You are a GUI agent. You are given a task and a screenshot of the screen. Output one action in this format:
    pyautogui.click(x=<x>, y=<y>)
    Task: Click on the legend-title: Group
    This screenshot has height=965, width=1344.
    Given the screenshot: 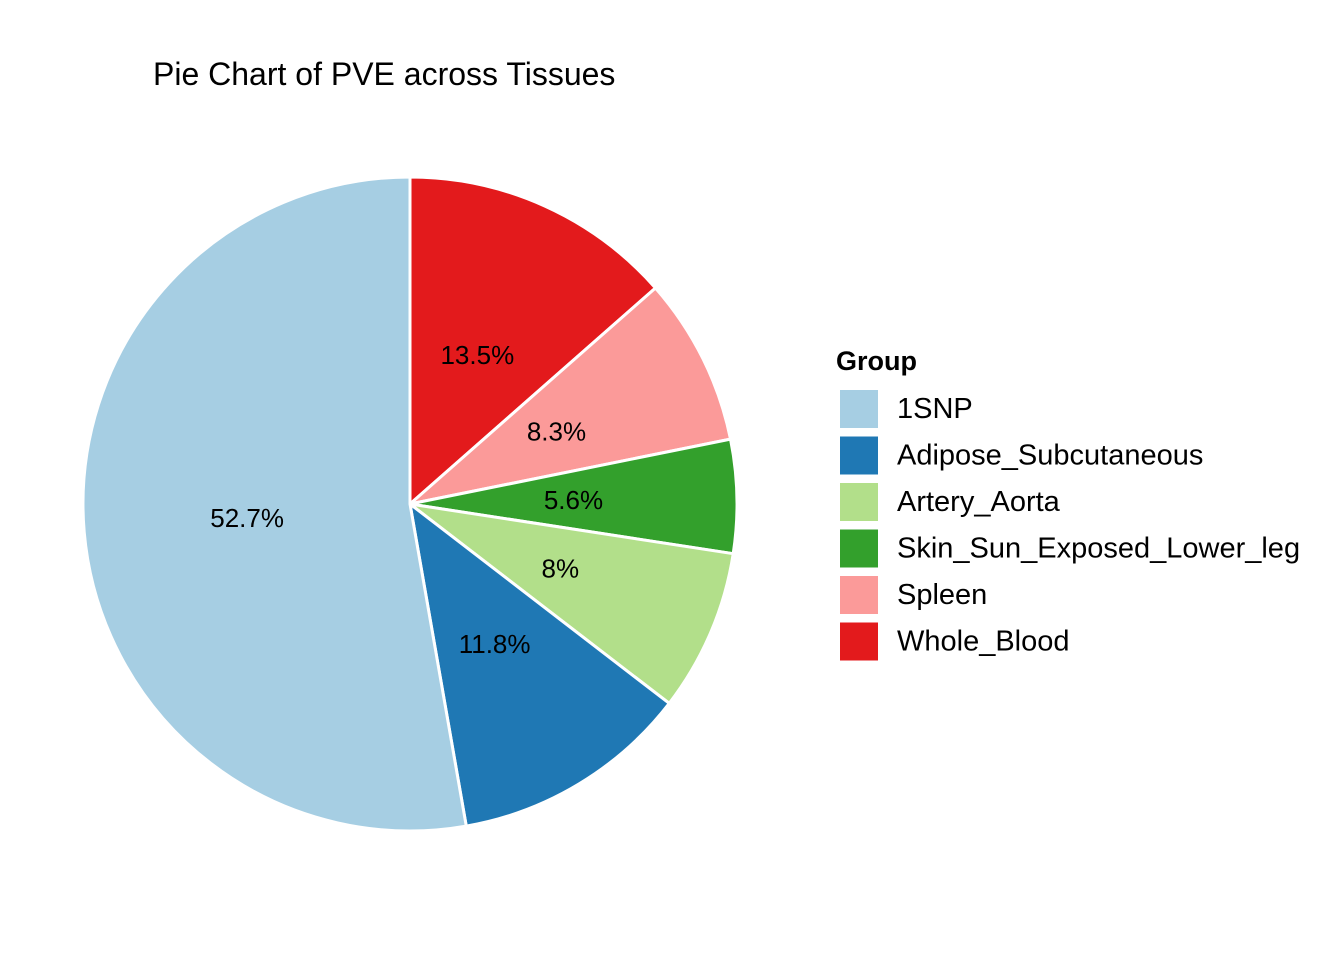 What is the action you would take?
    pyautogui.click(x=876, y=361)
    